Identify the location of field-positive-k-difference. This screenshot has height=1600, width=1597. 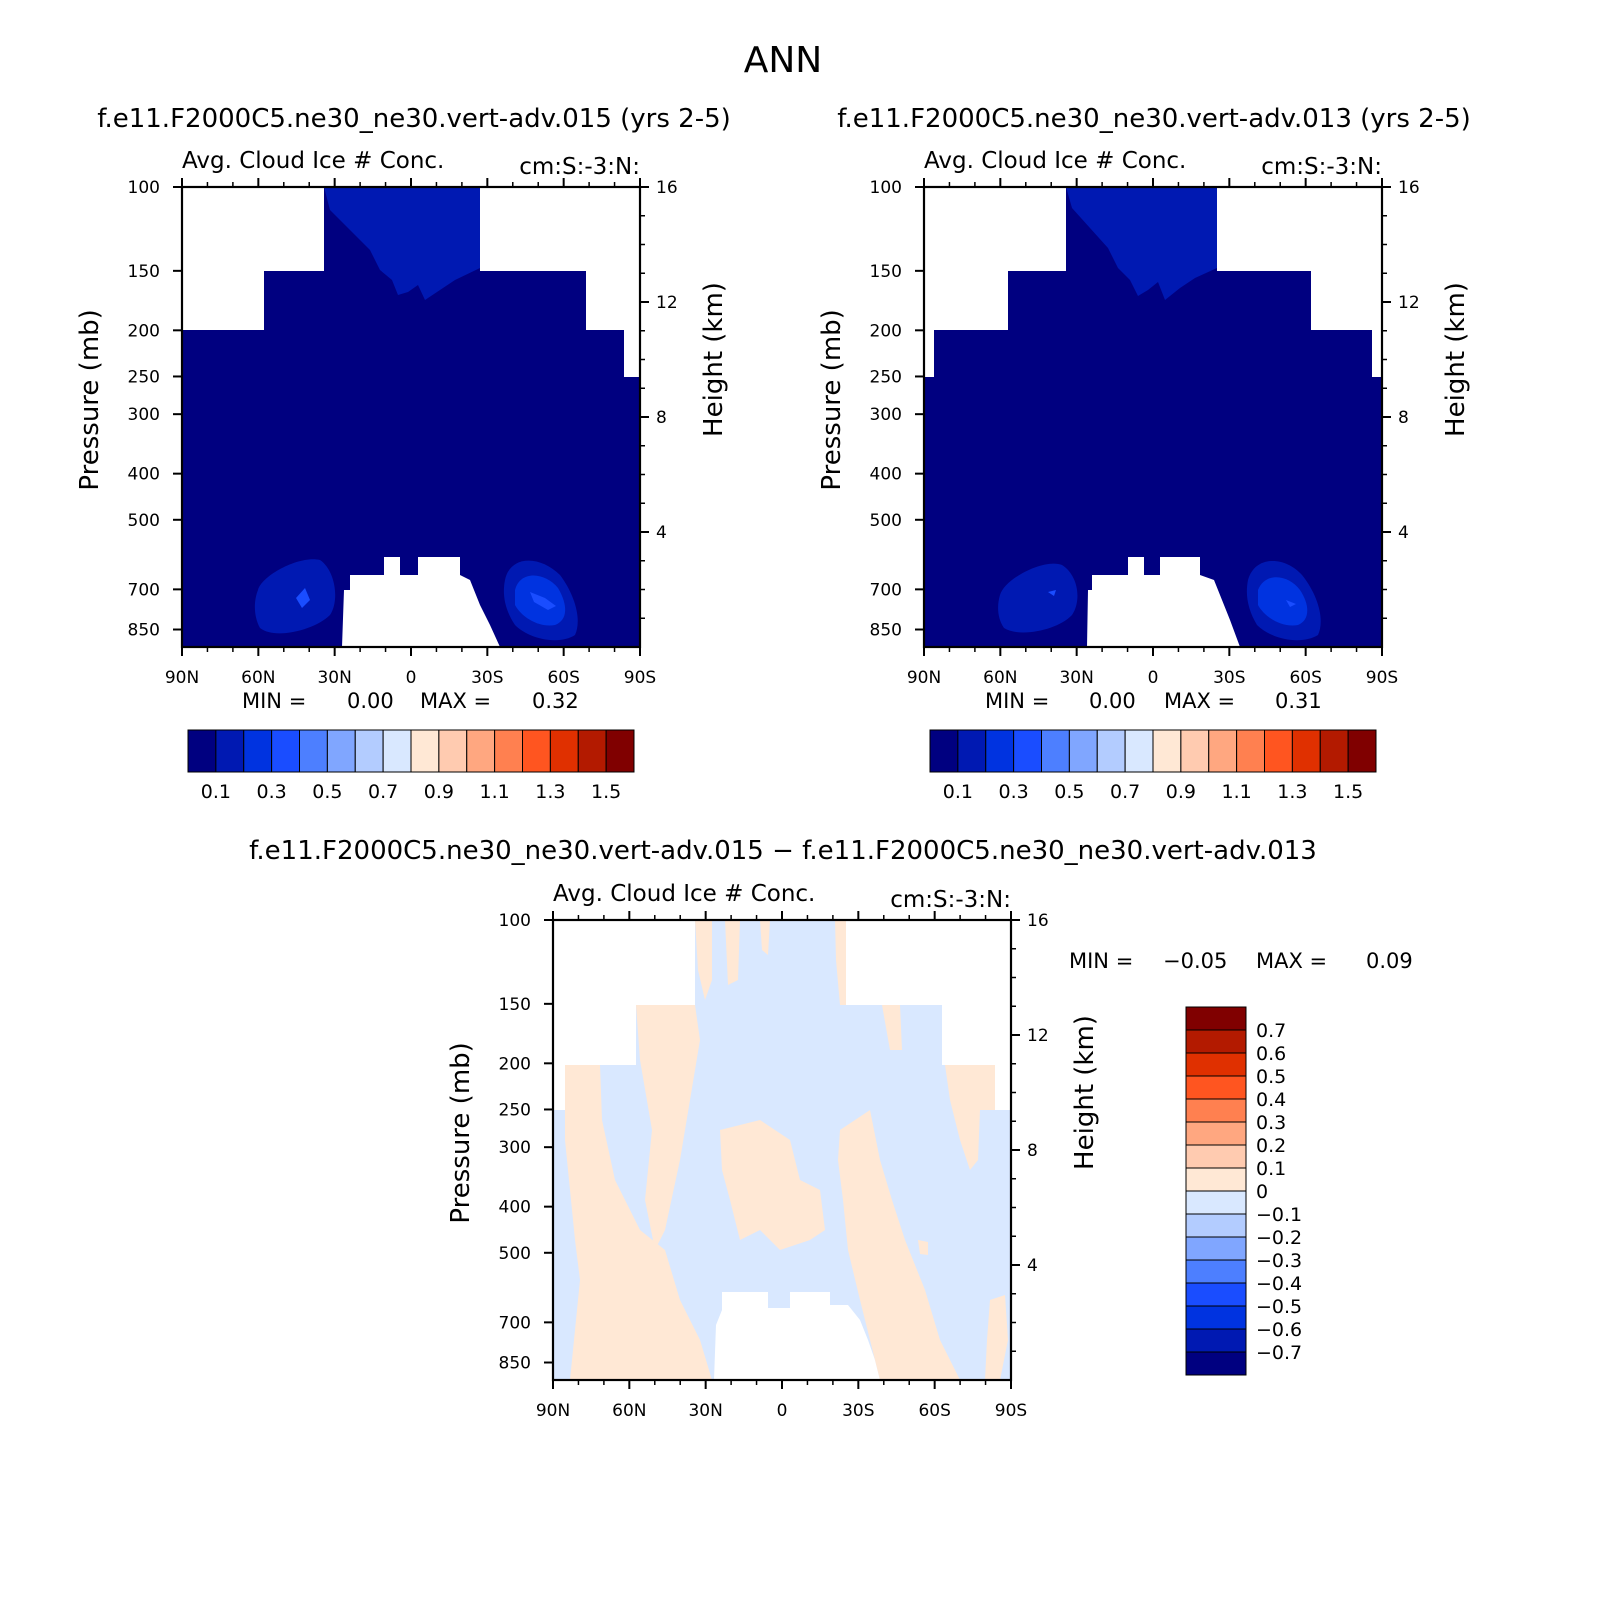
(996, 1337).